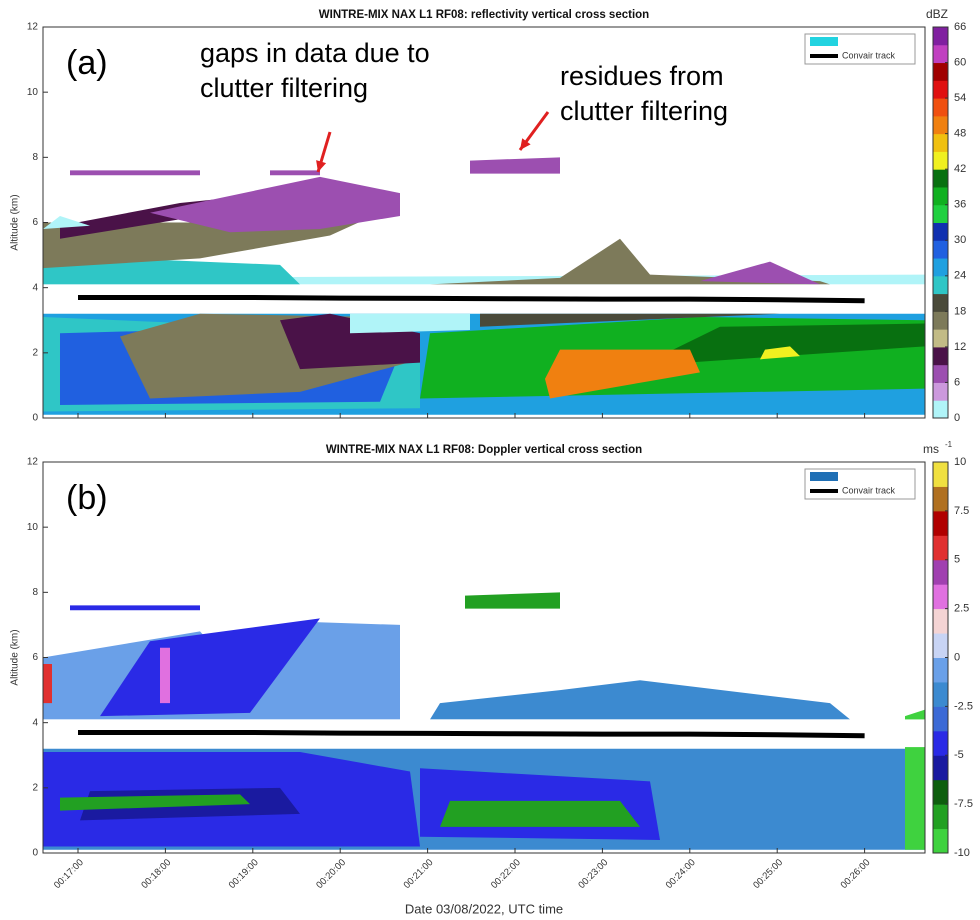  Describe the element at coordinates (957, 560) in the screenshot. I see `colorbar-tick-label: 5` at that location.